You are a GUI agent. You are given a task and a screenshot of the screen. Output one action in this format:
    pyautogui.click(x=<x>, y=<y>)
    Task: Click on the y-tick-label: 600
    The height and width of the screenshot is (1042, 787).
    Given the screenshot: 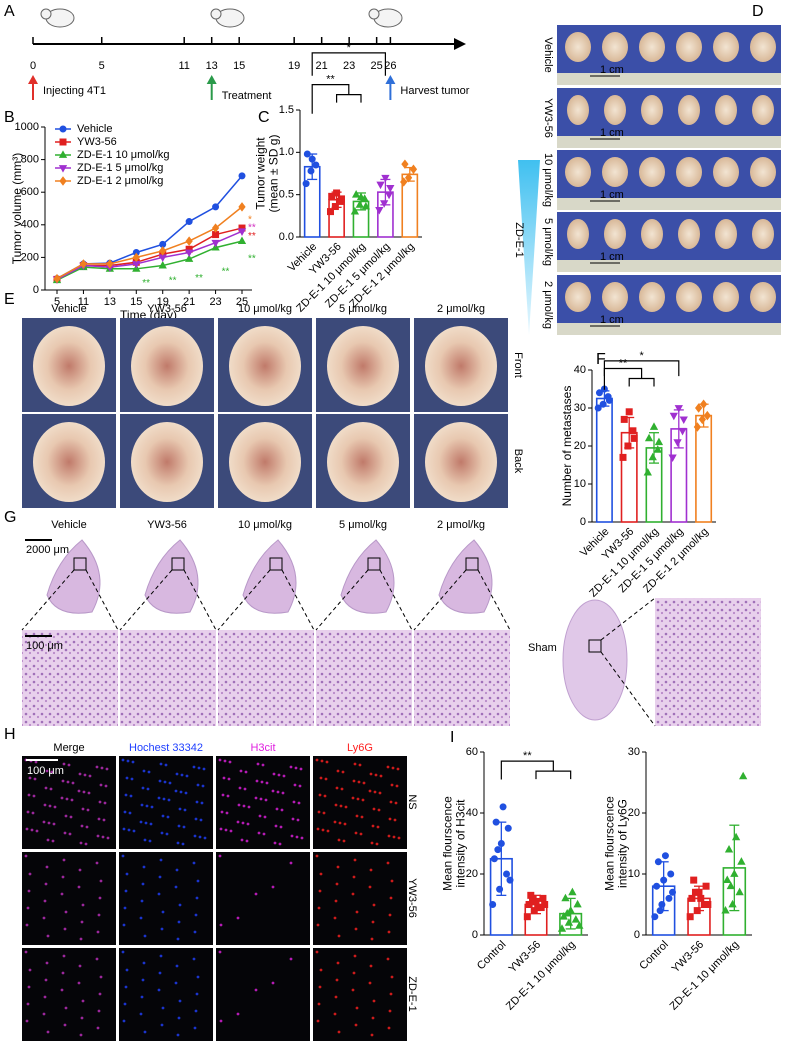 What is the action you would take?
    pyautogui.click(x=30, y=192)
    